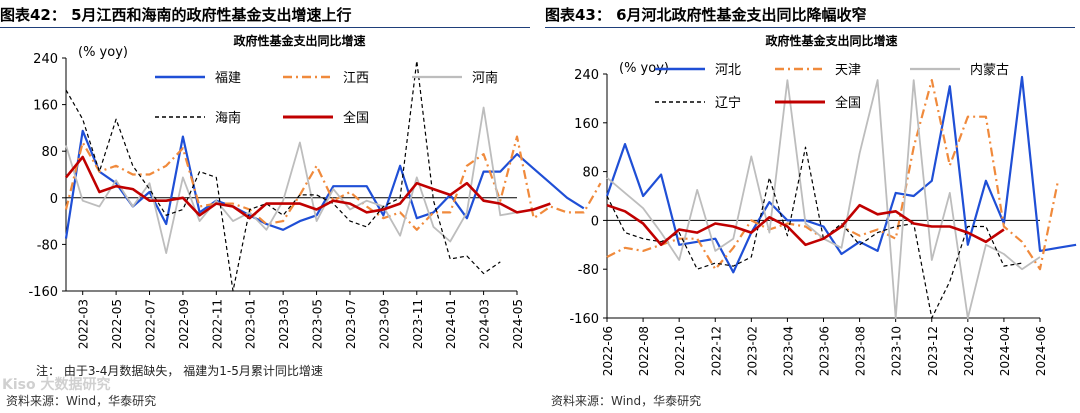 The image size is (1080, 413). I want to click on x-tick-label: 2023-07, so click(351, 324).